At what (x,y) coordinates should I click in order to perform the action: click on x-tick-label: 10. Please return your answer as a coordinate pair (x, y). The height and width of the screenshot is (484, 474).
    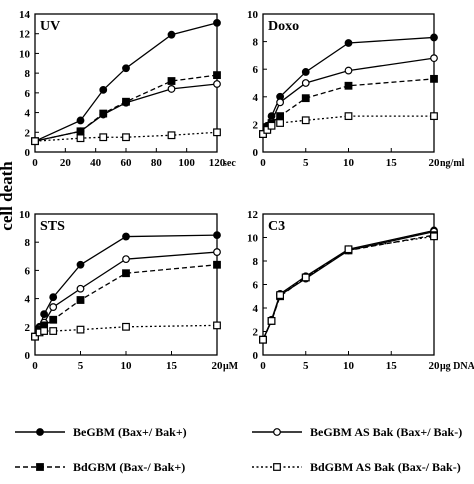
    Looking at the image, I should click on (349, 163).